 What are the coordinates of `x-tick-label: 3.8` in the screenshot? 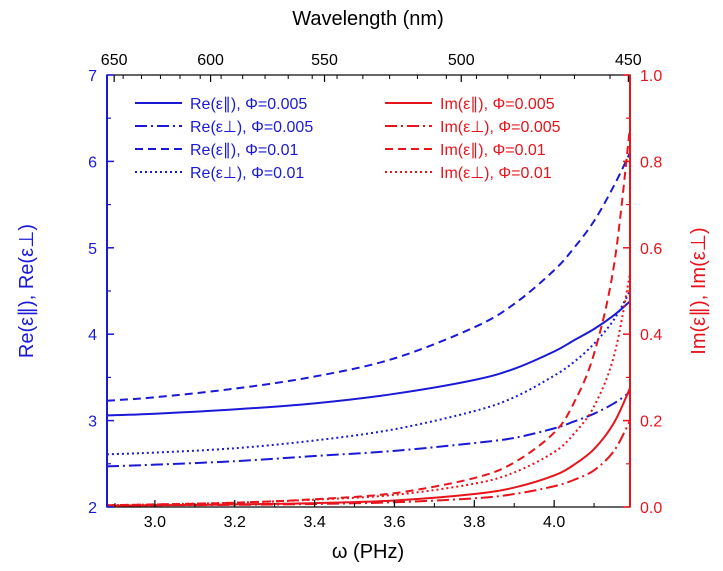 It's located at (474, 522).